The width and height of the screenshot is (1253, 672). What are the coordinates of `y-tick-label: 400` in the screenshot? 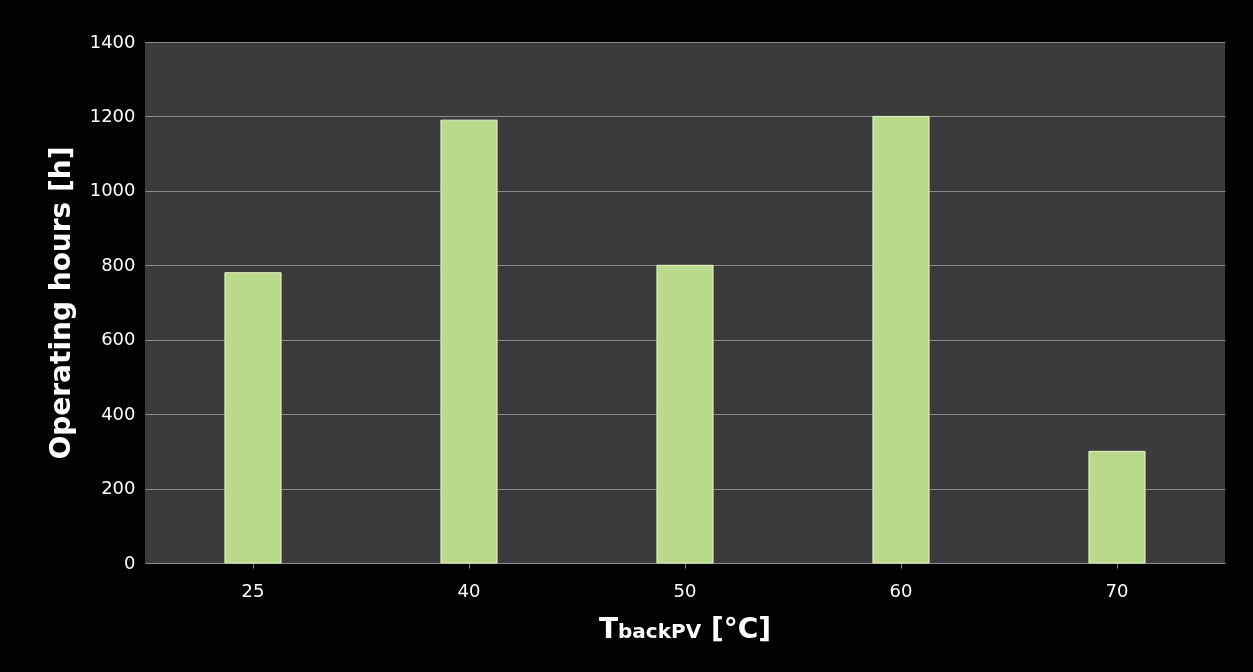 It's located at (118, 413).